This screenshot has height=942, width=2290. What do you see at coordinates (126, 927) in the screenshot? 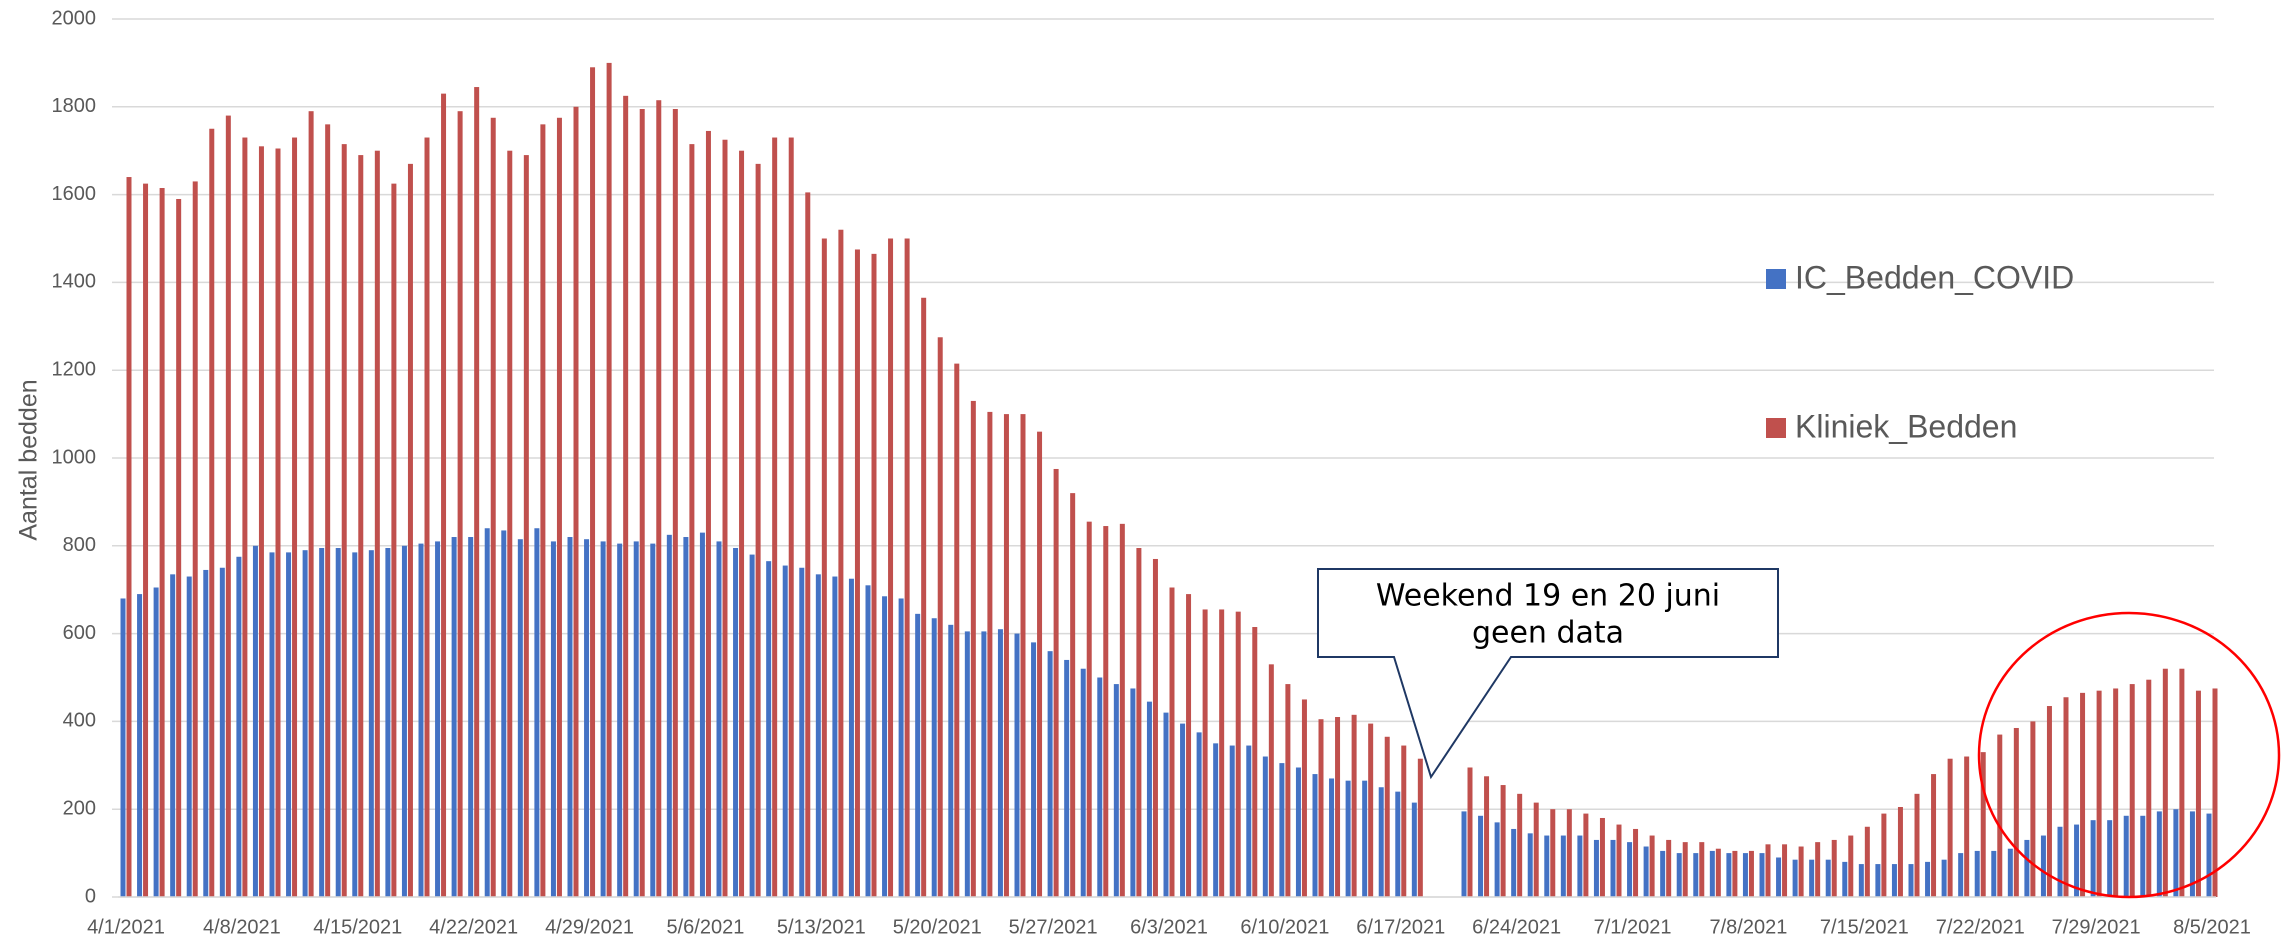
I see `x-tick-label: 4/1/2021` at bounding box center [126, 927].